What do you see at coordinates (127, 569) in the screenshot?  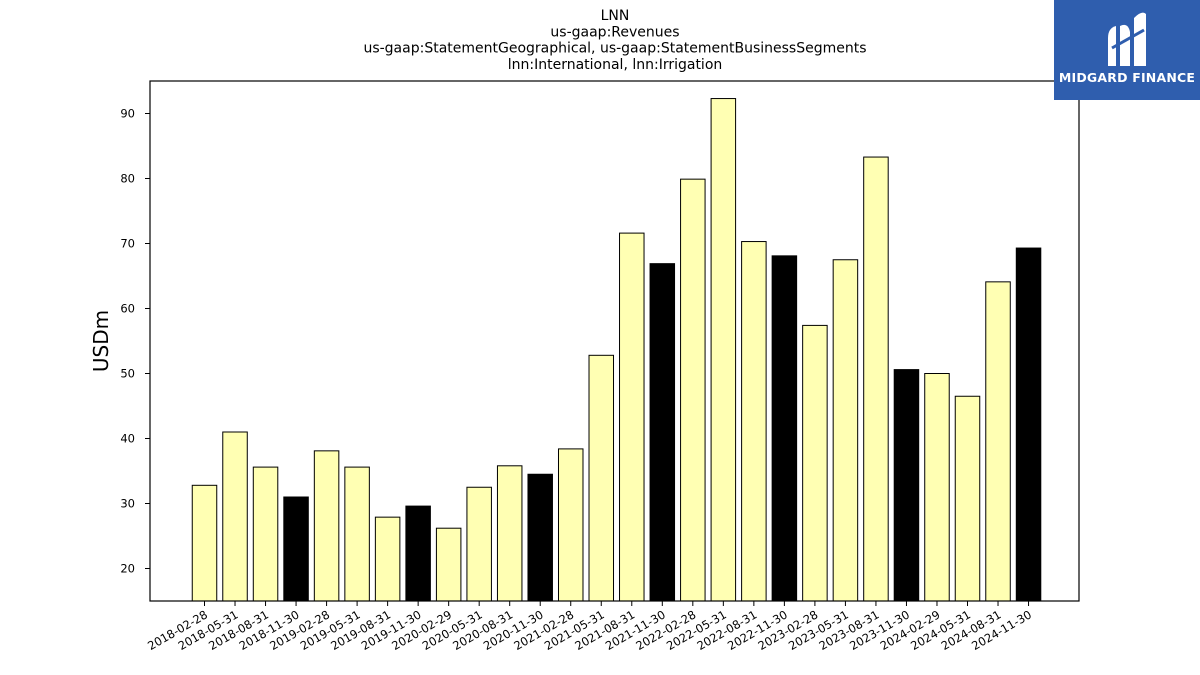 I see `y-tick-label: 20` at bounding box center [127, 569].